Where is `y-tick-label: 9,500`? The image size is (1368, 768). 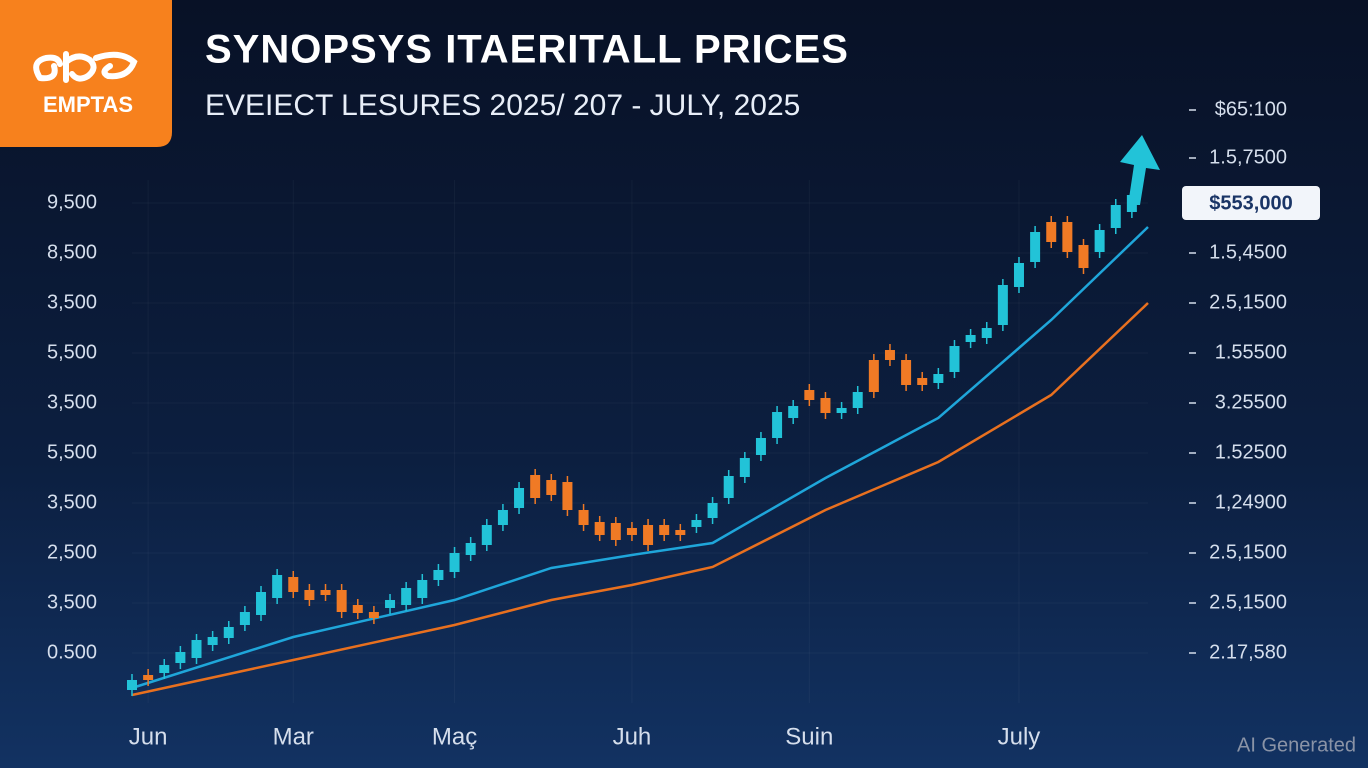
y-tick-label: 9,500 is located at coordinates (72, 202).